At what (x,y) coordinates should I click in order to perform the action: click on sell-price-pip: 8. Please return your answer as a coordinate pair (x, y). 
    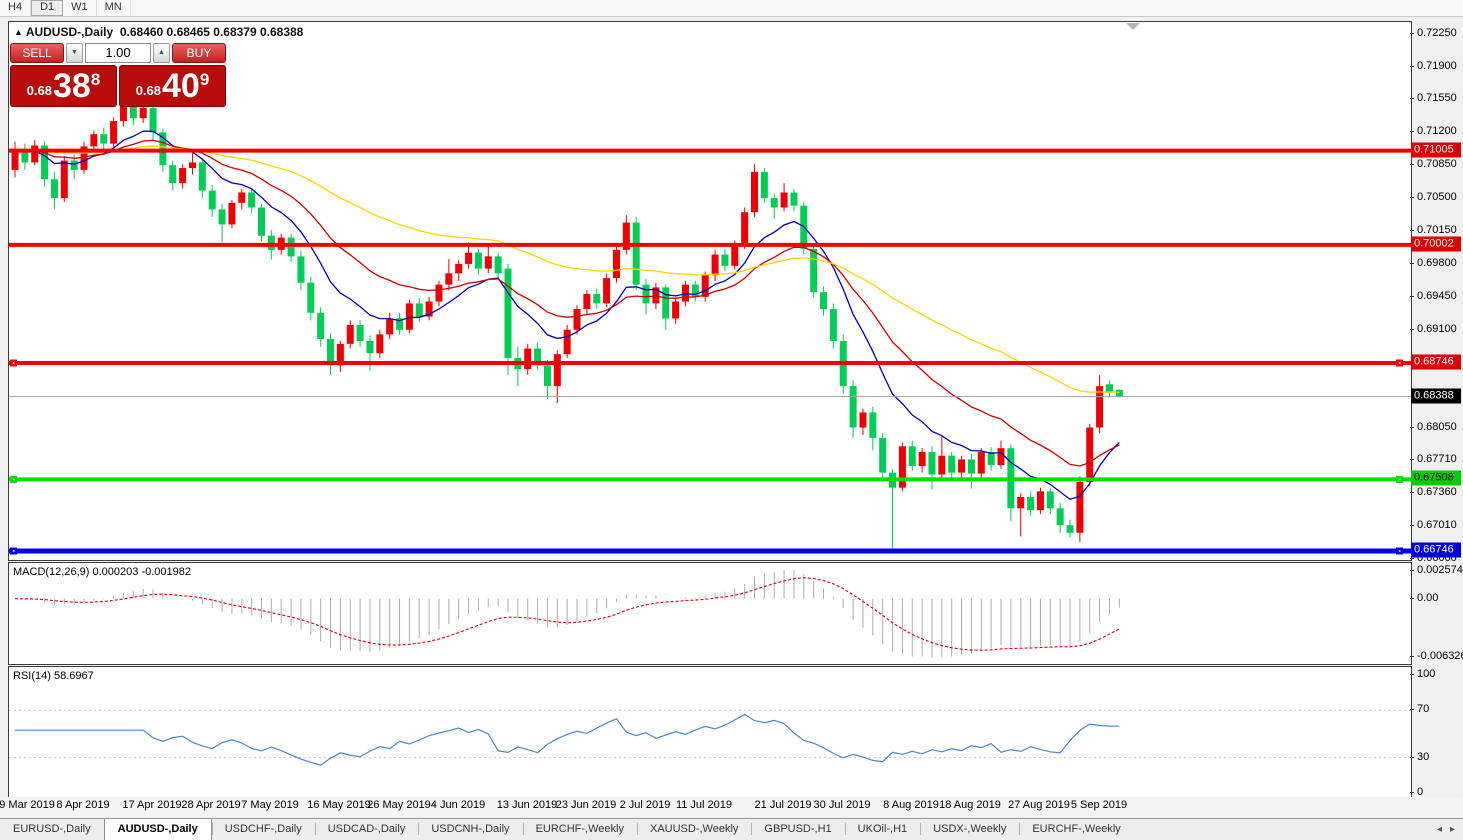
    Looking at the image, I should click on (95, 79).